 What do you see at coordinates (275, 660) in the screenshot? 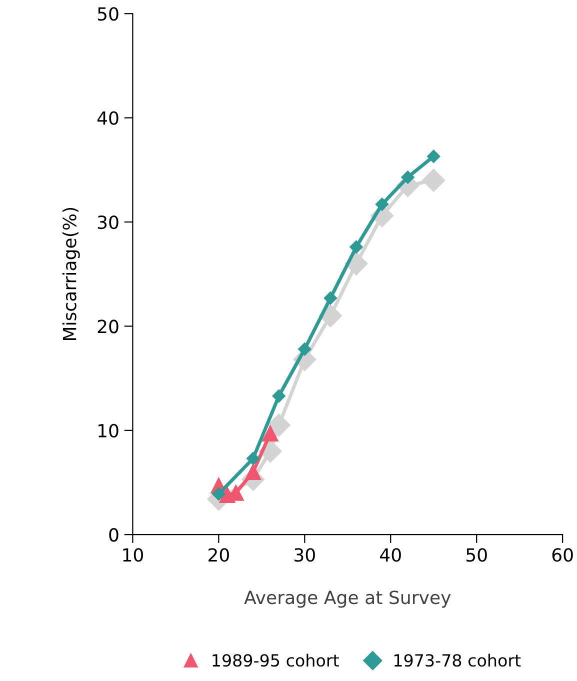
I see `legend-label: 1989-95 cohort` at bounding box center [275, 660].